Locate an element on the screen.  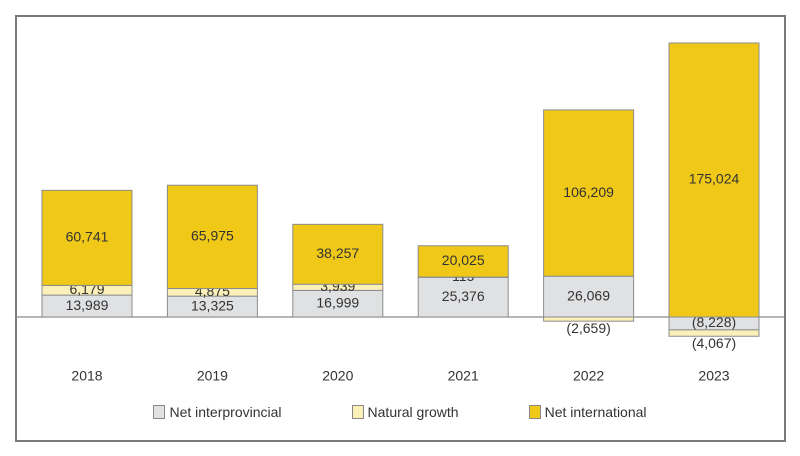
legend-label: Net interprovincial is located at coordinates (225, 412).